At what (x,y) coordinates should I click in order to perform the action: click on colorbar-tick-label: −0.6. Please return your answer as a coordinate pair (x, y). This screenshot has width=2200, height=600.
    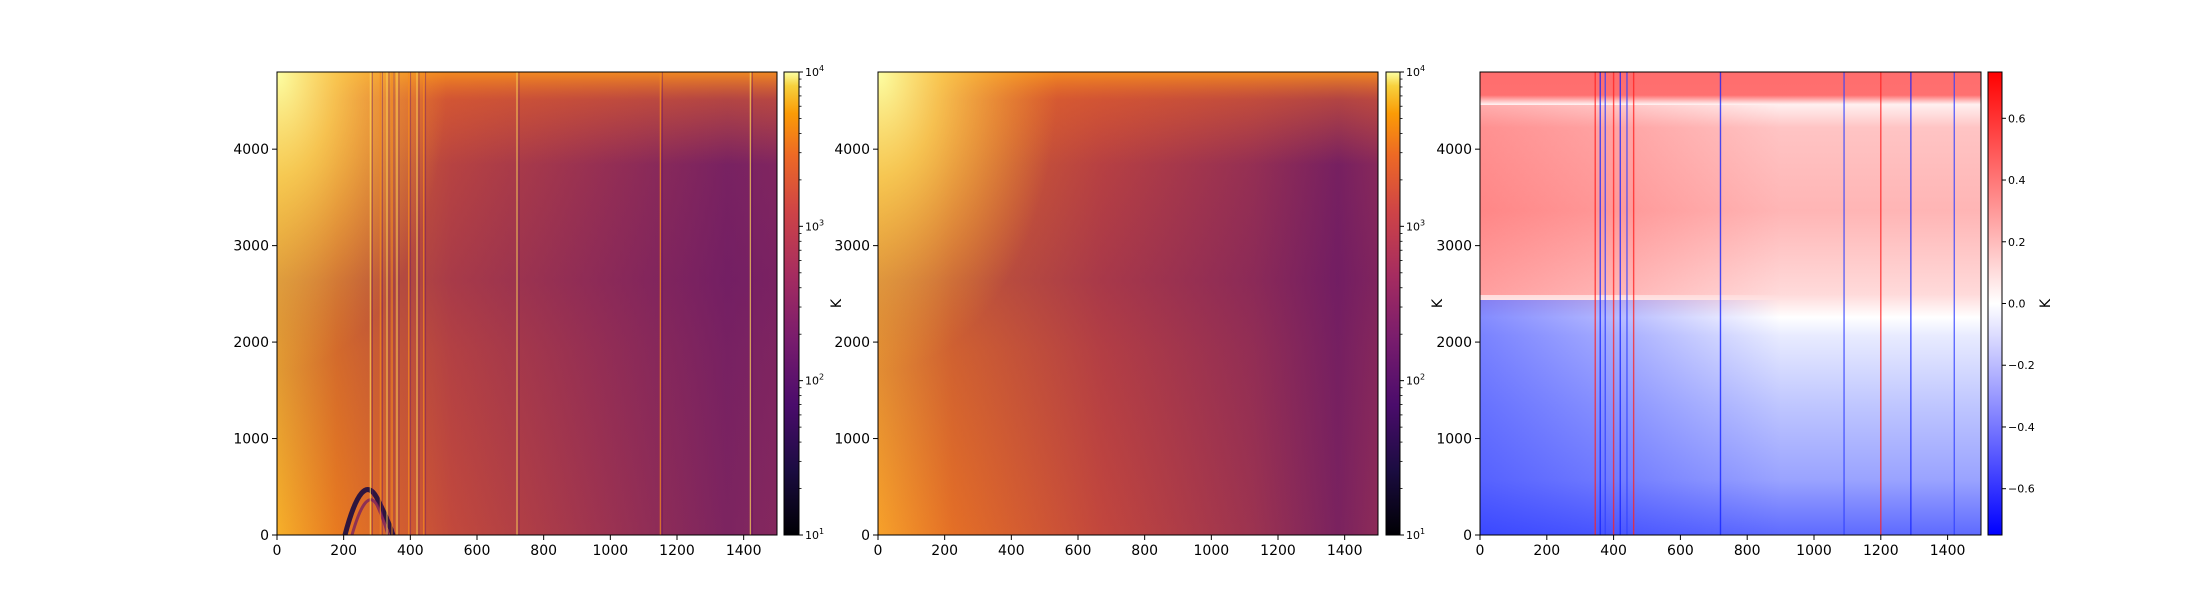
    Looking at the image, I should click on (2021, 489).